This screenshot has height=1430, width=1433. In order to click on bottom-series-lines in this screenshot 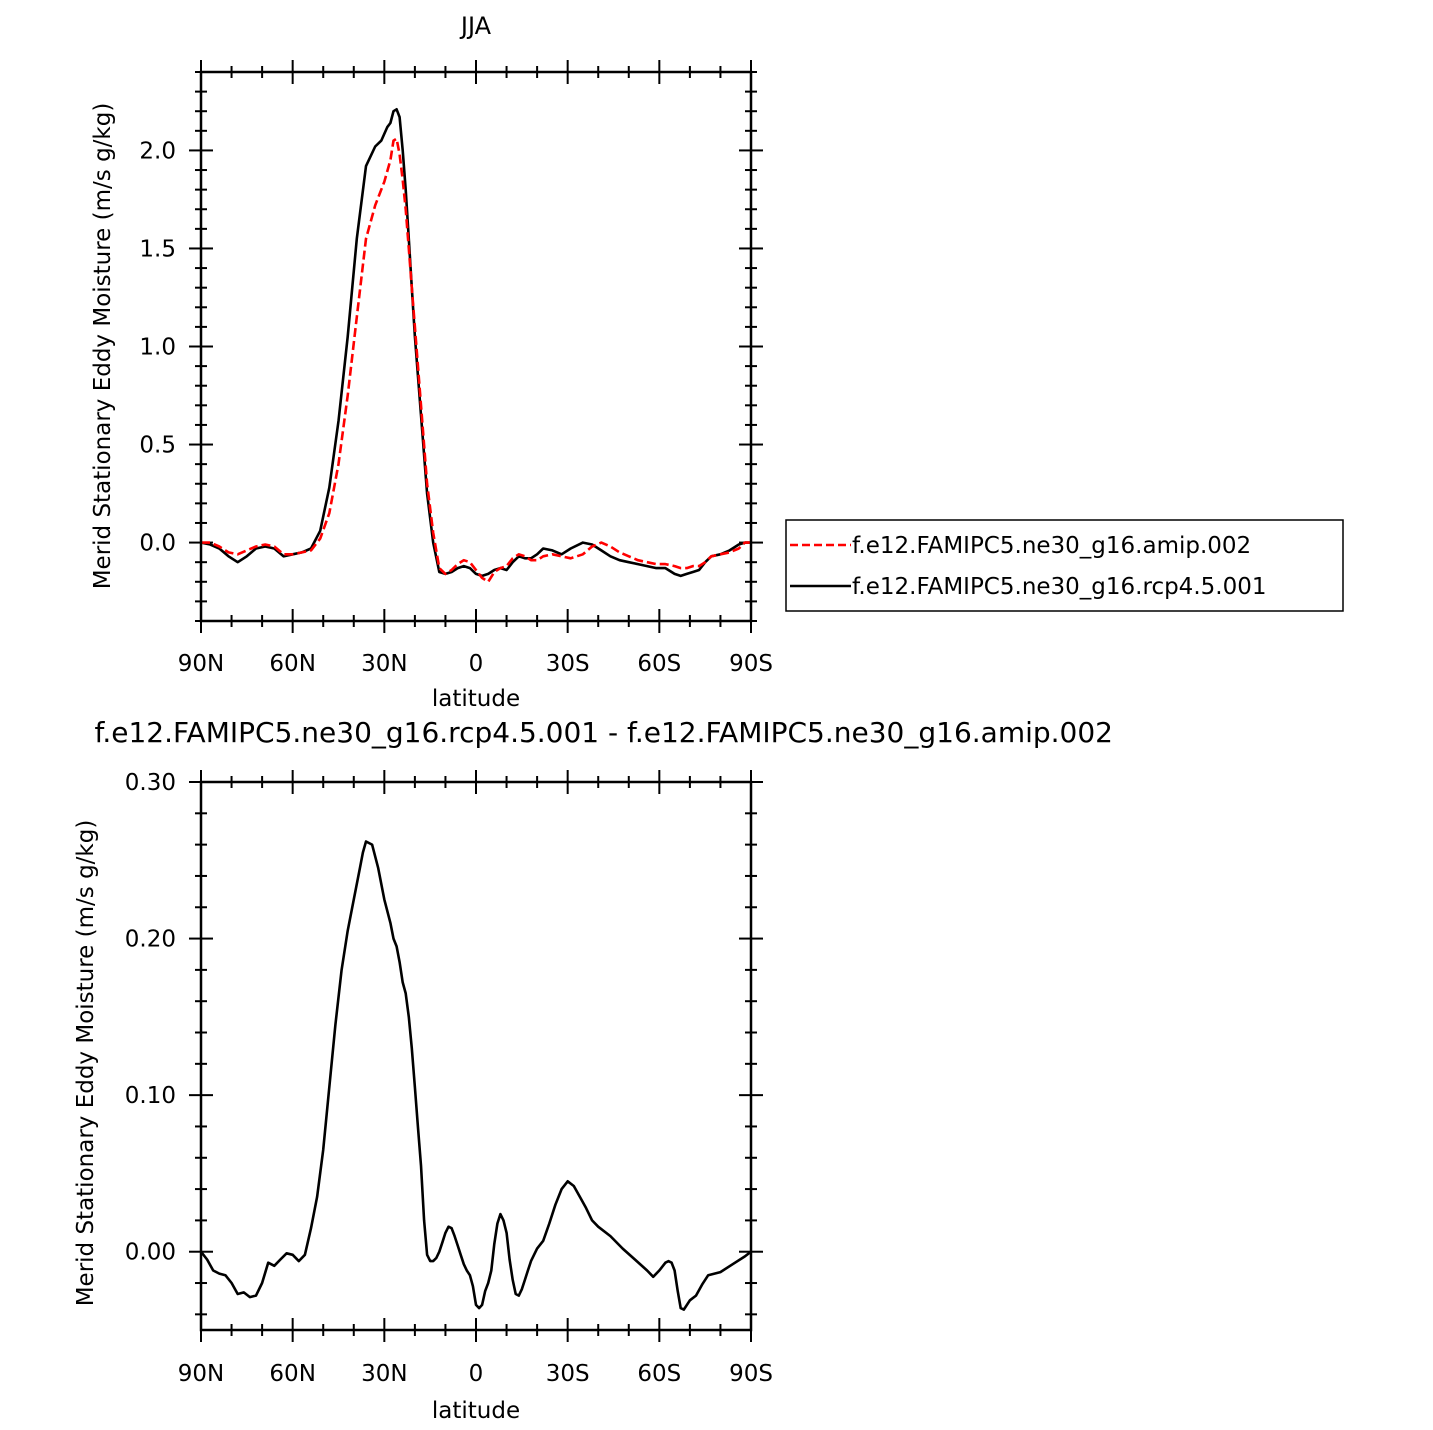, I will do `click(475, 1075)`.